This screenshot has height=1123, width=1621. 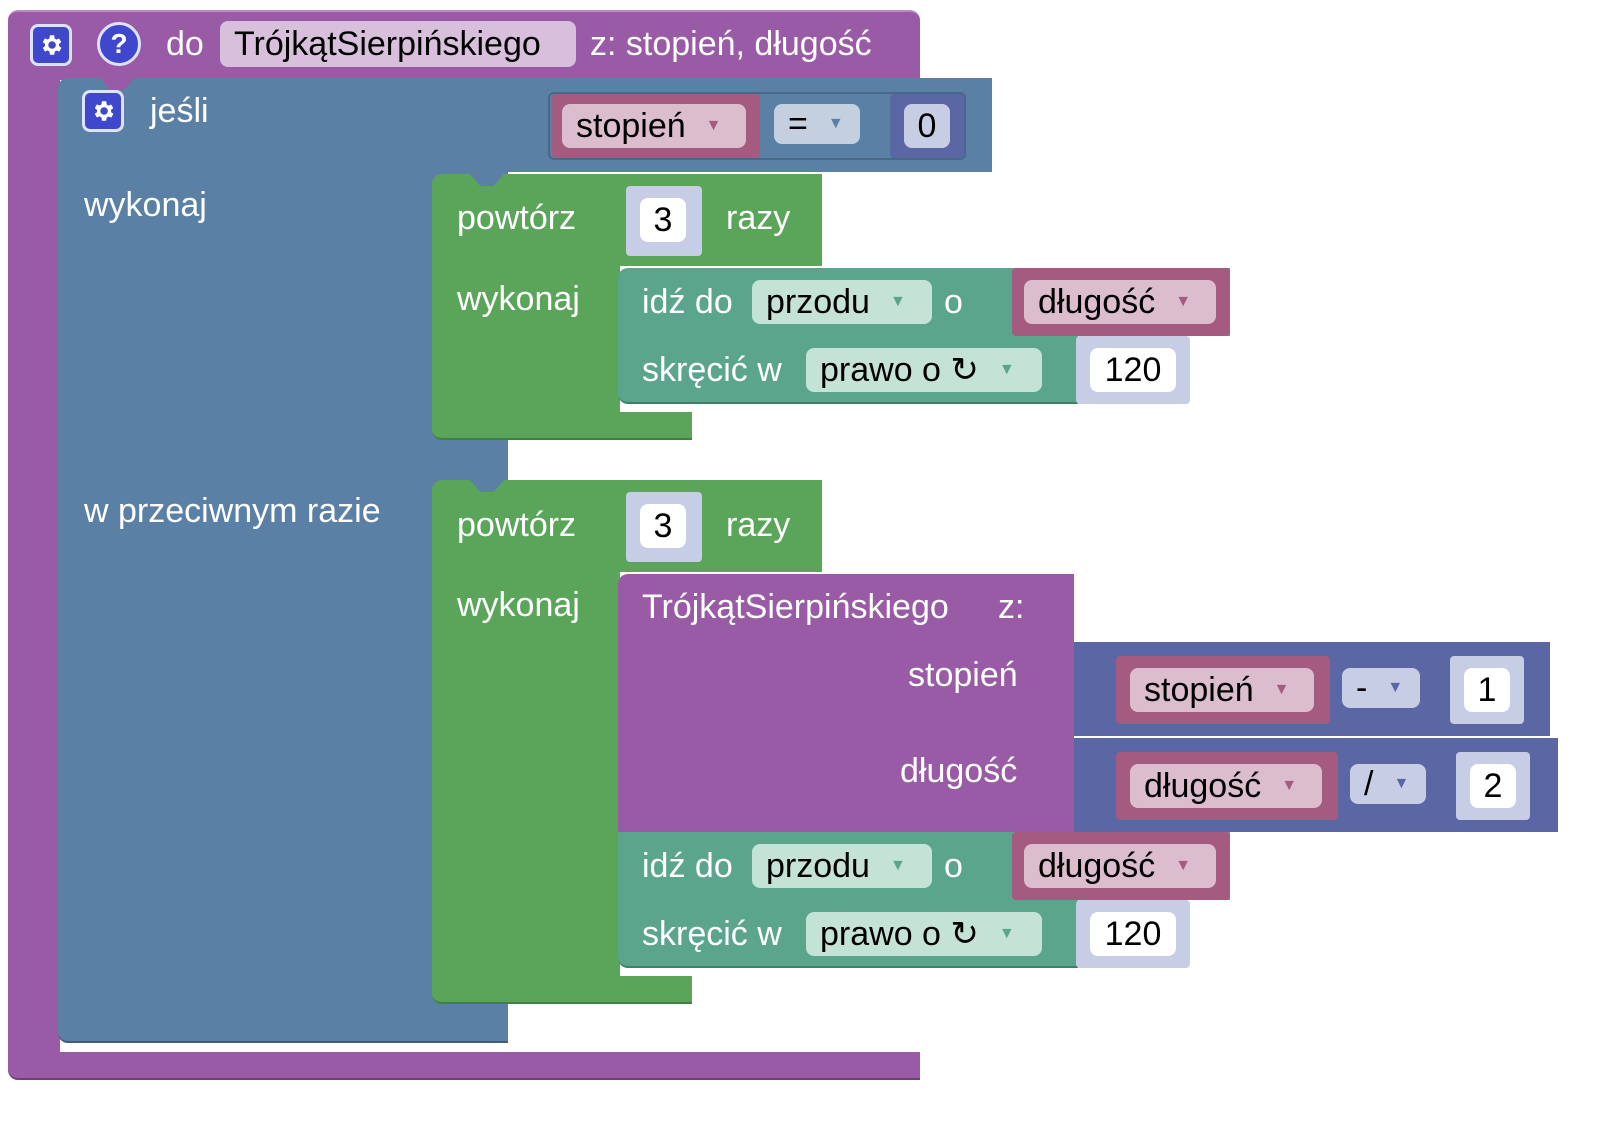 What do you see at coordinates (562, 426) in the screenshot?
I see `repeat-block-then-bottom` at bounding box center [562, 426].